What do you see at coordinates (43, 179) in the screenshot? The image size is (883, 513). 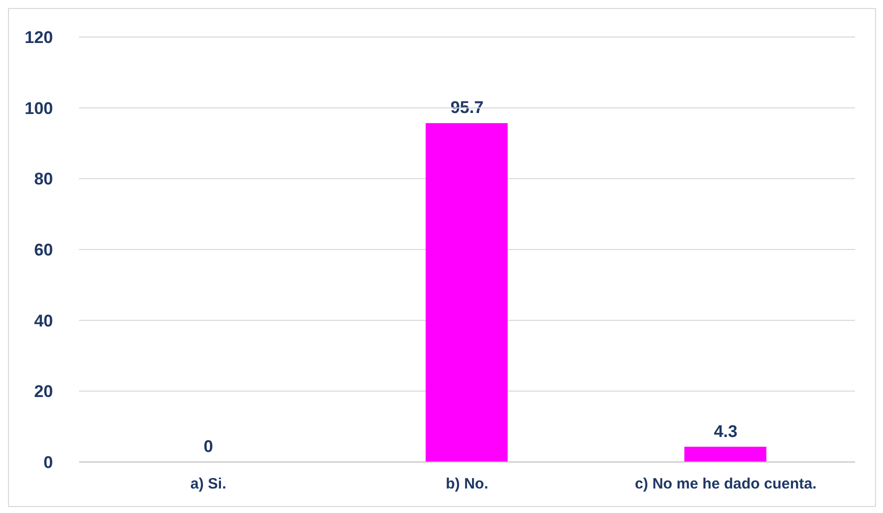 I see `y-tick-label: 80` at bounding box center [43, 179].